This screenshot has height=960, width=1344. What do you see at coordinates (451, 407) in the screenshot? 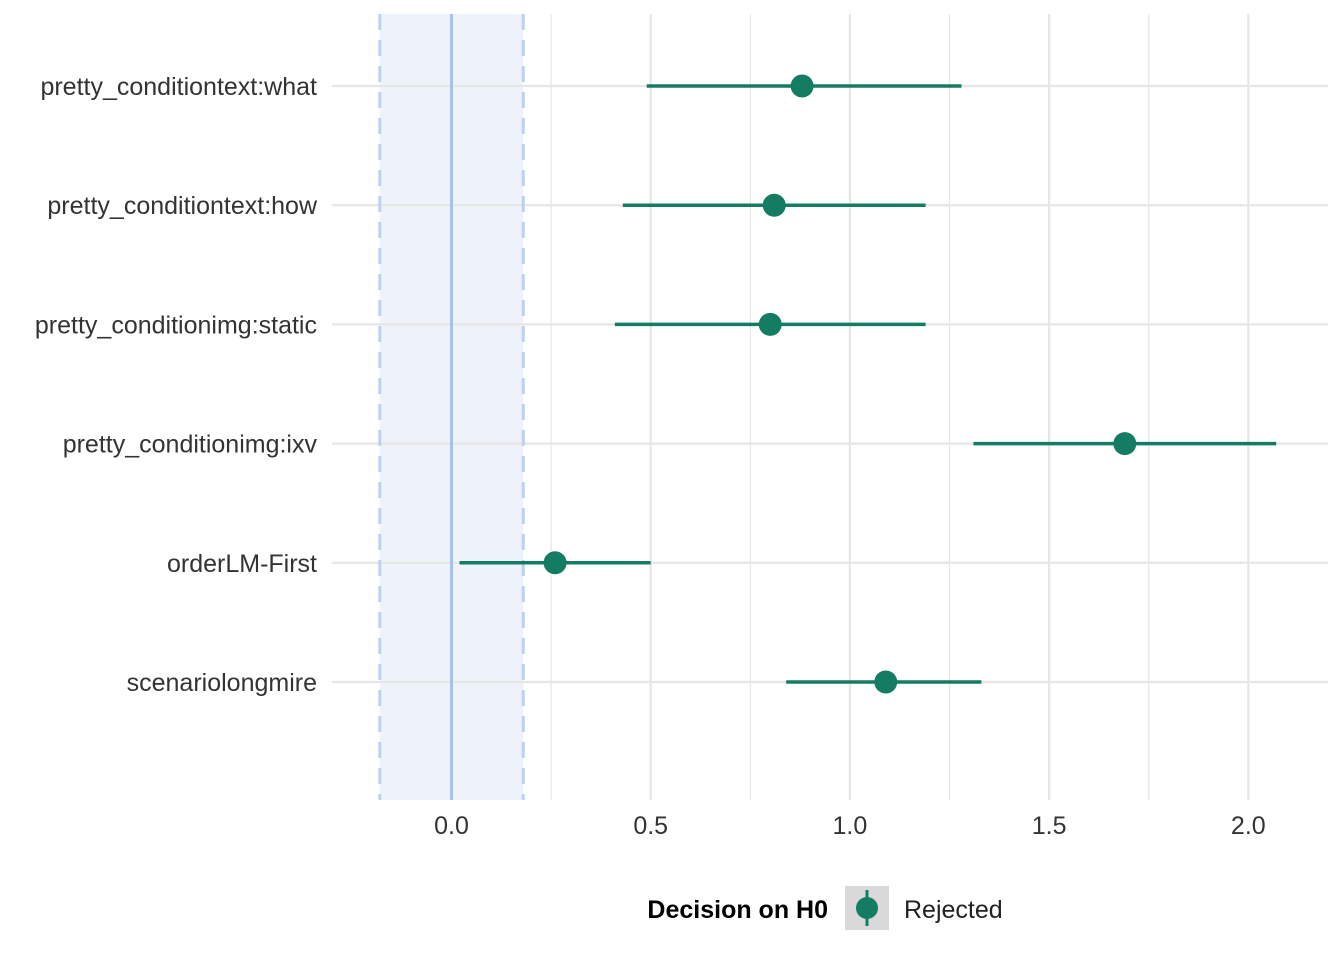
I see `reference-line` at bounding box center [451, 407].